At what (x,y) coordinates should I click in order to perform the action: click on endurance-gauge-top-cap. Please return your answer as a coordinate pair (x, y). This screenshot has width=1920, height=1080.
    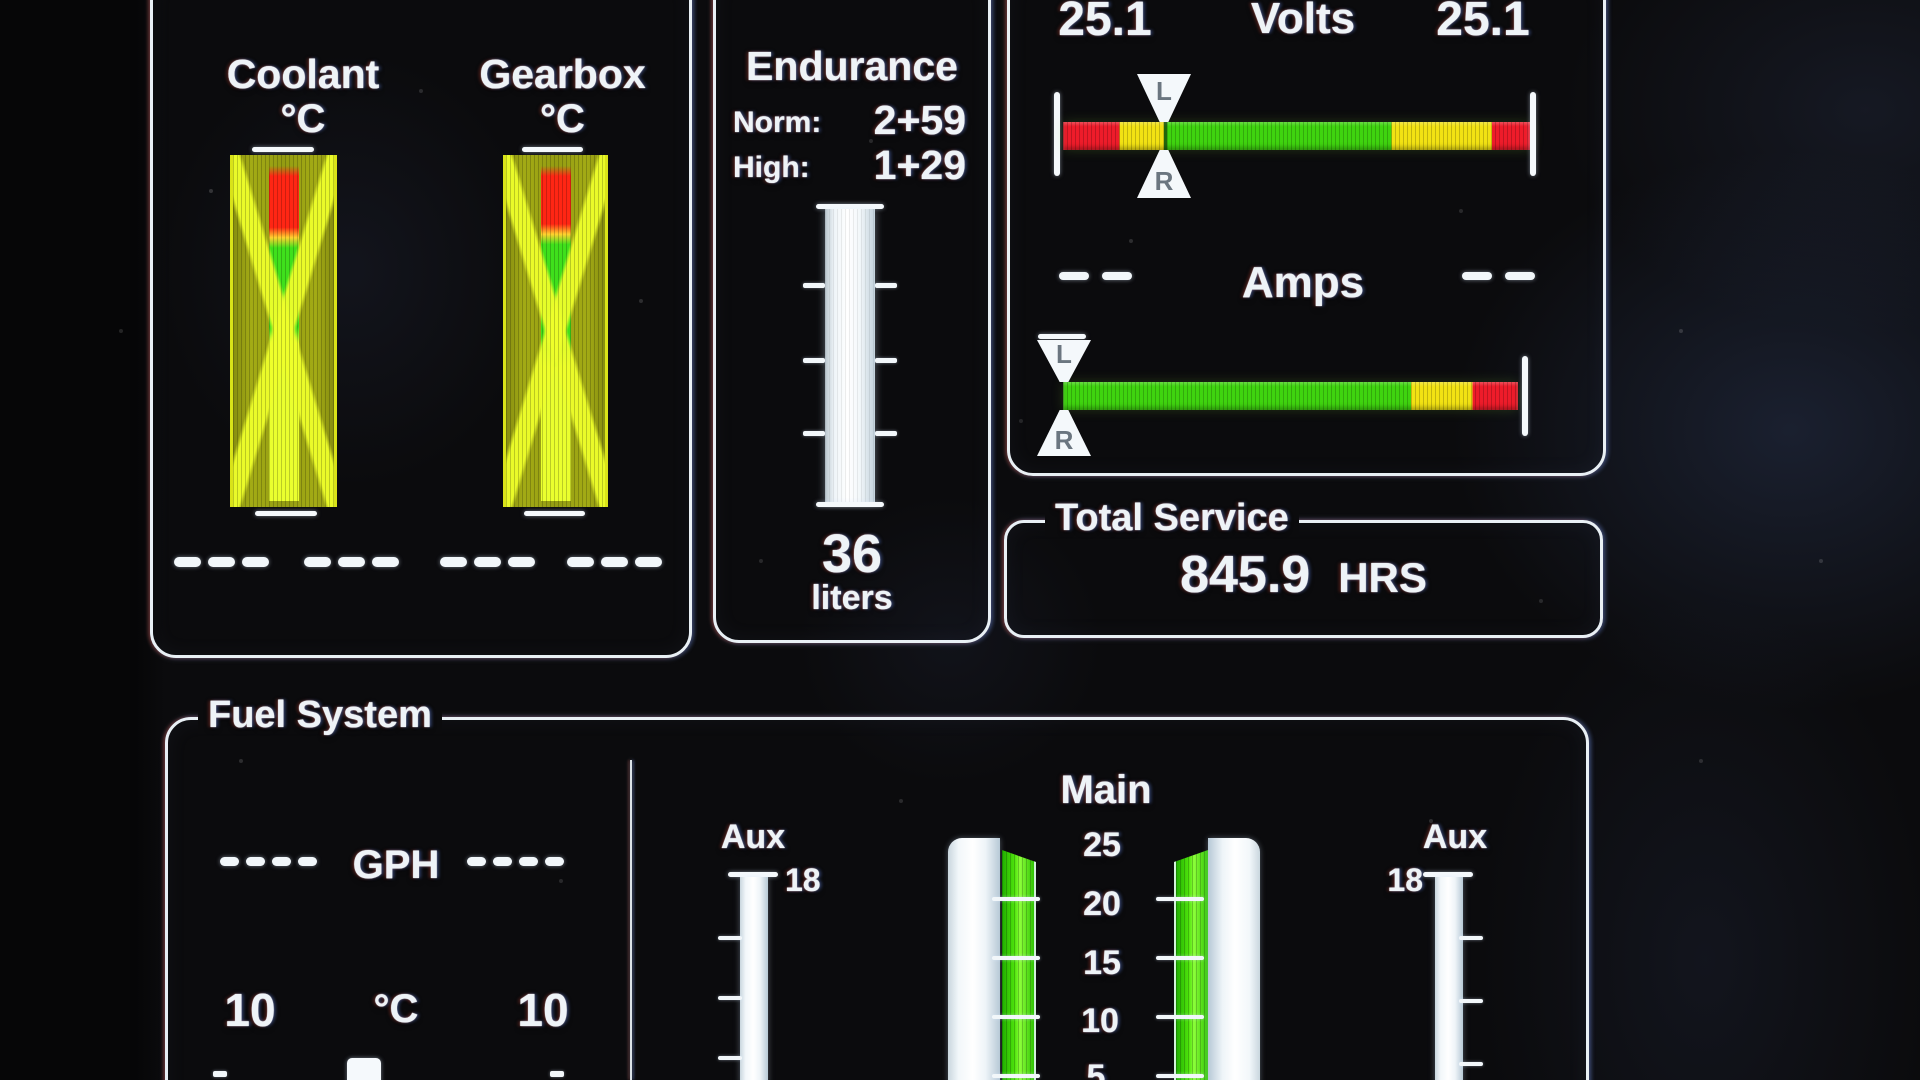
    Looking at the image, I should click on (850, 206).